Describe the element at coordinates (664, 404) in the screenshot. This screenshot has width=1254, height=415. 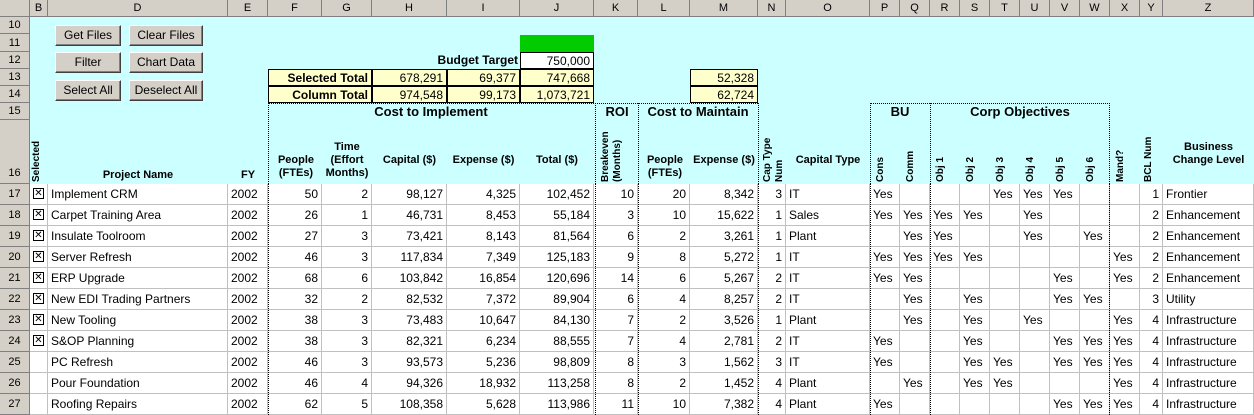
I see `cell-mp: 10` at that location.